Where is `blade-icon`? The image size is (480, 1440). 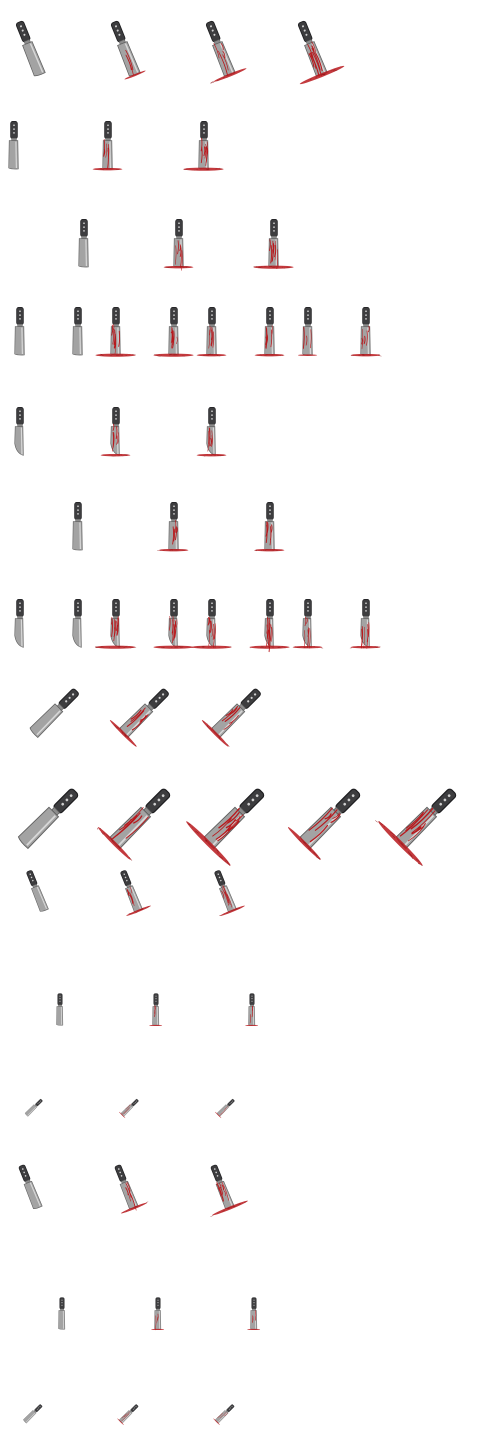
blade-icon is located at coordinates (34, 59).